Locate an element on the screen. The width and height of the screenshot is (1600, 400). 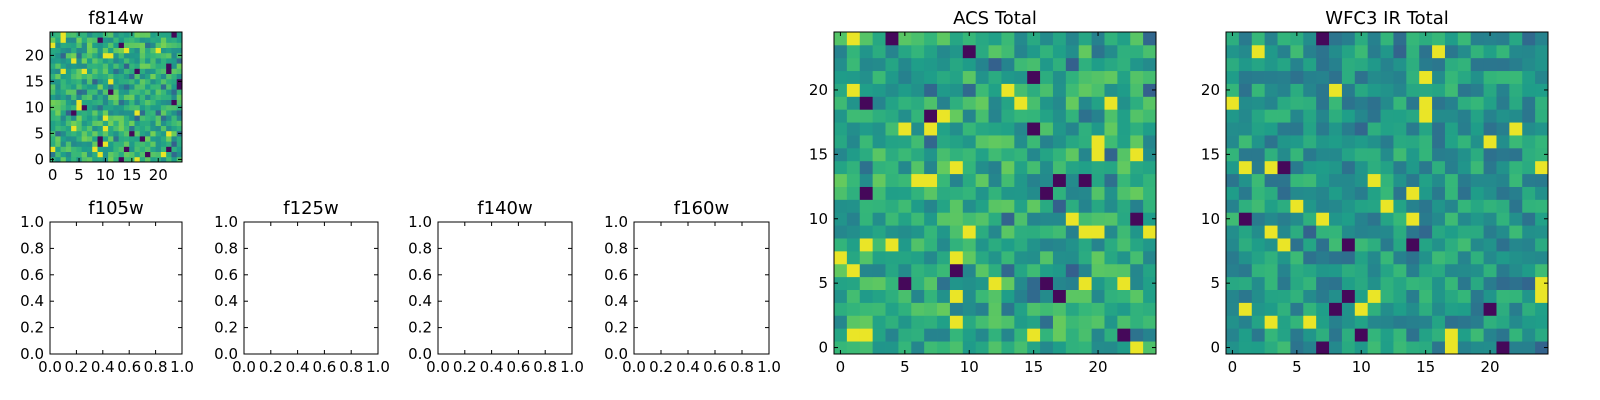
x-tick-label: 0 is located at coordinates (1233, 367).